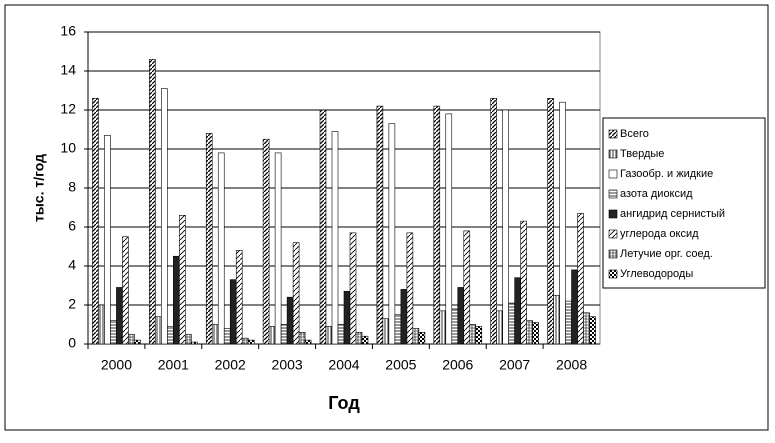 This screenshot has height=443, width=775. What do you see at coordinates (343, 365) in the screenshot?
I see `x-tick-label: 2004` at bounding box center [343, 365].